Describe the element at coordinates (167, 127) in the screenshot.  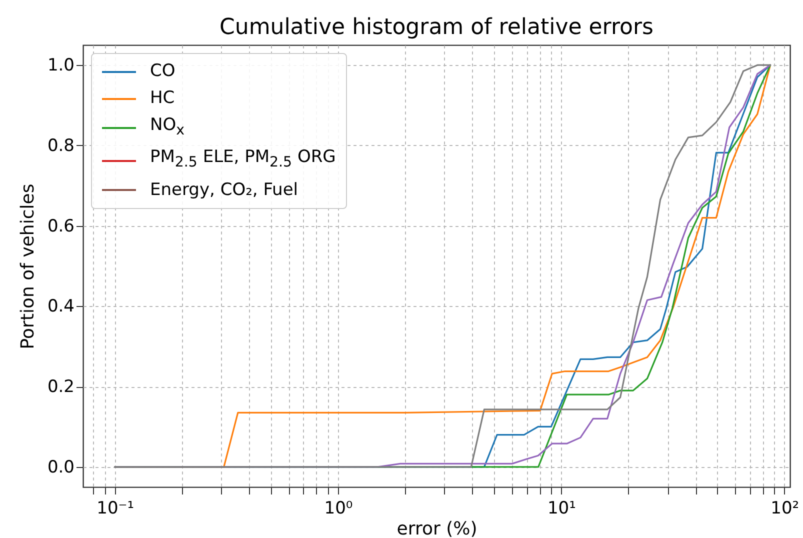
I see `legend-label: NO$_{x}$` at that location.